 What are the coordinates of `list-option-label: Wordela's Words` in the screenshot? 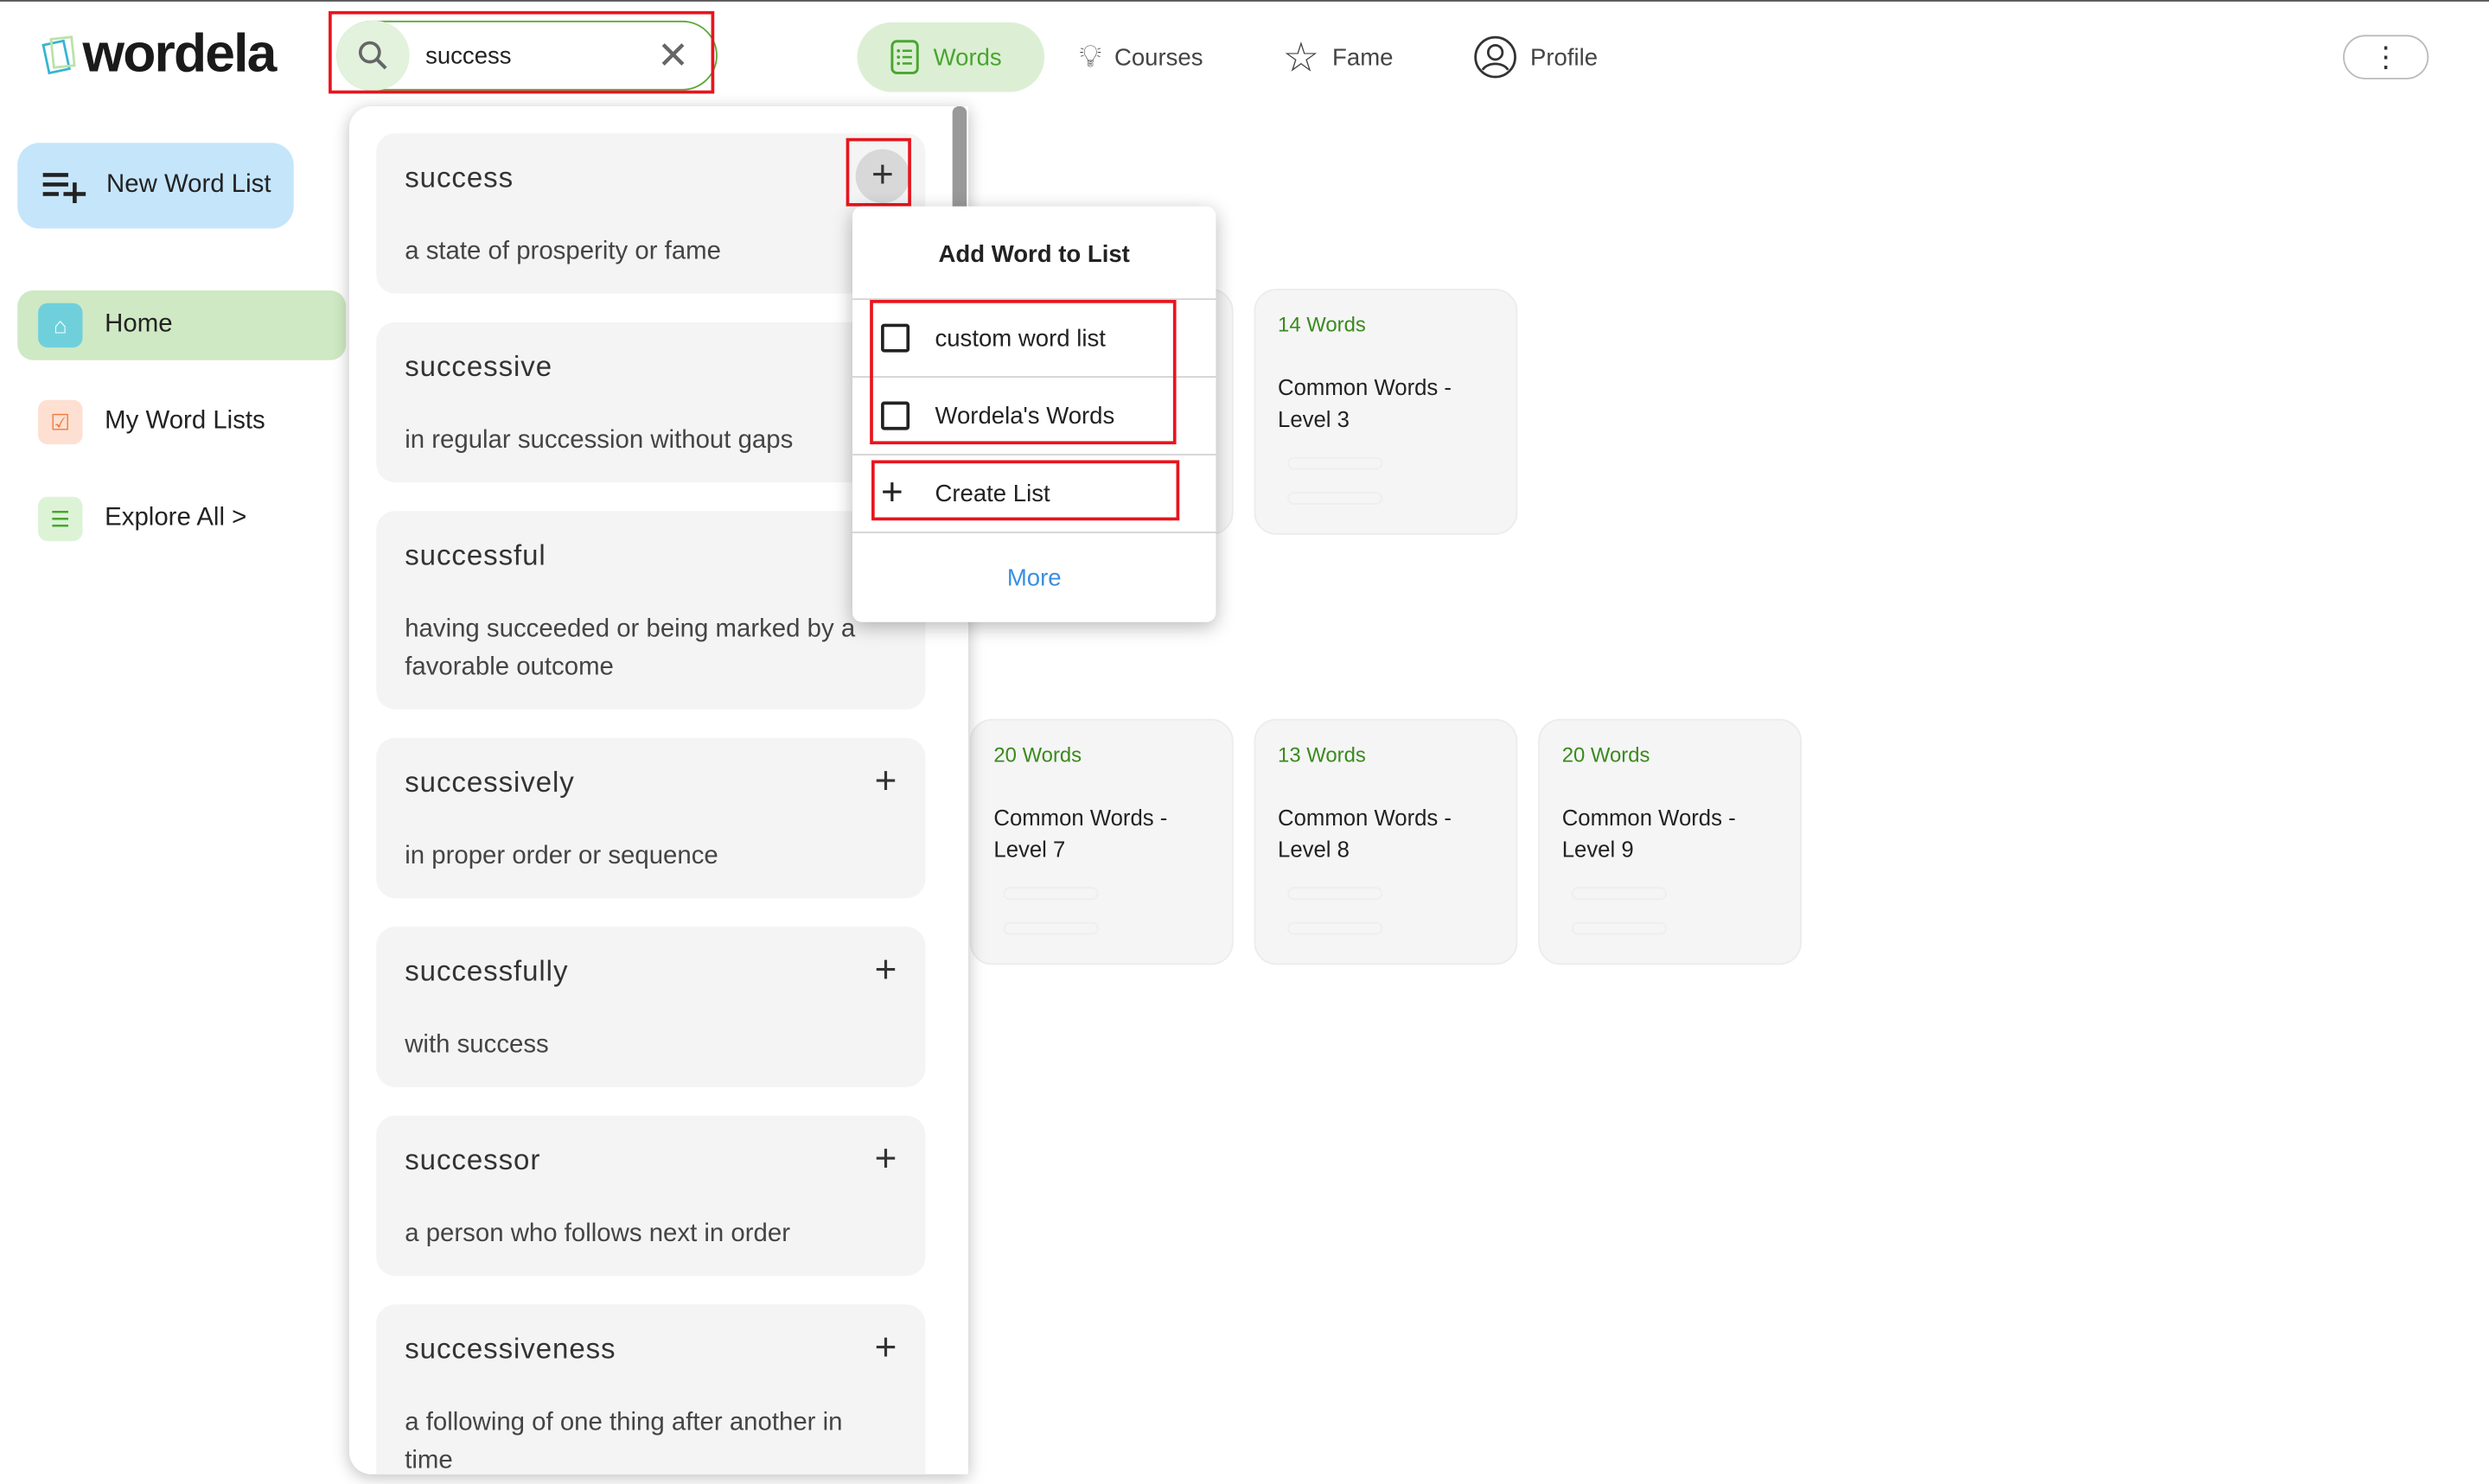 It's located at (1025, 416).